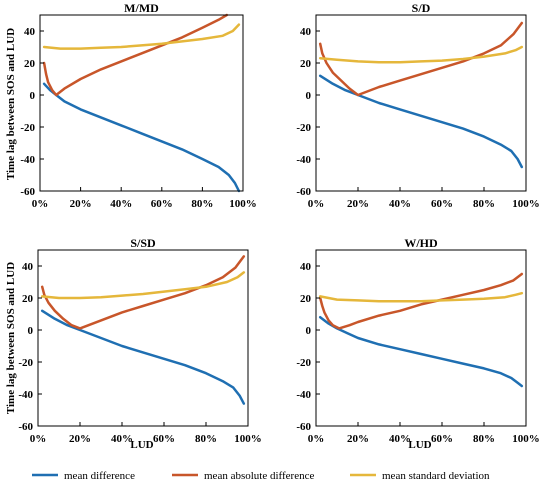  What do you see at coordinates (421, 297) in the screenshot?
I see `series-line-mean-standard-deviation-w-hd` at bounding box center [421, 297].